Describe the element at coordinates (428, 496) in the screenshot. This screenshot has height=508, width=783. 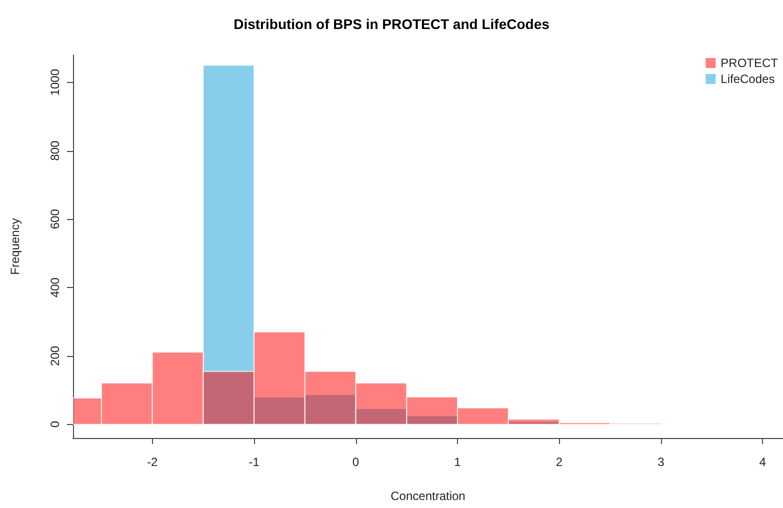
I see `x-axis-title: Concentration` at that location.